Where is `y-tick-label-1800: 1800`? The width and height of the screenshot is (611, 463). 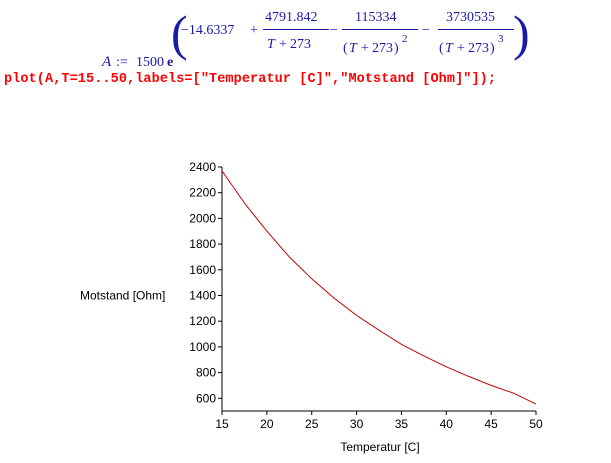 y-tick-label-1800: 1800 is located at coordinates (202, 244).